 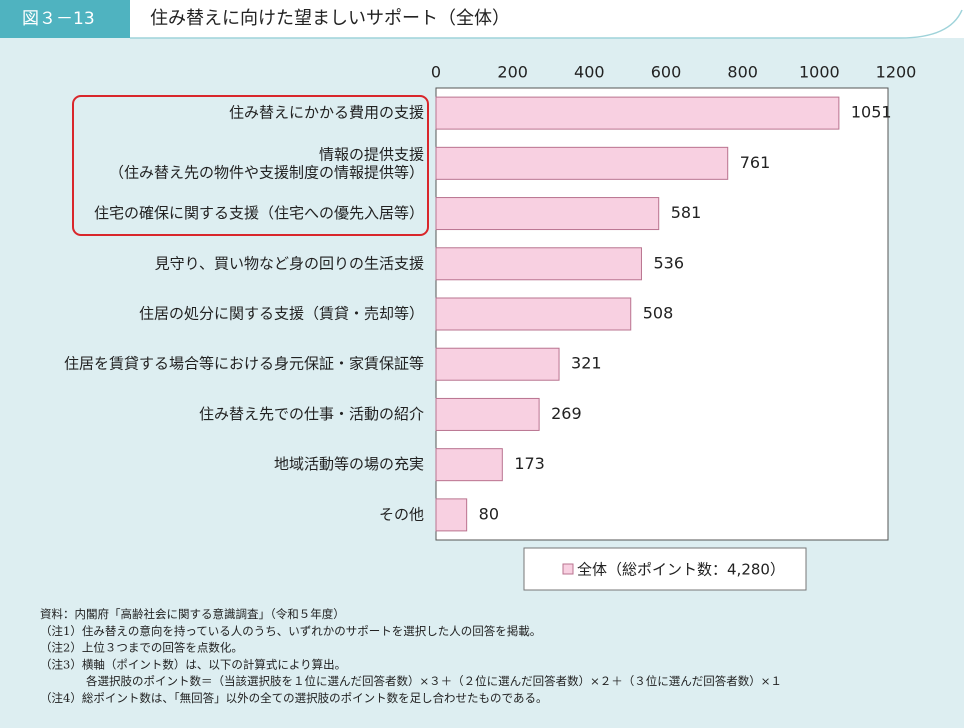 I want to click on header-band, so click(x=482, y=19).